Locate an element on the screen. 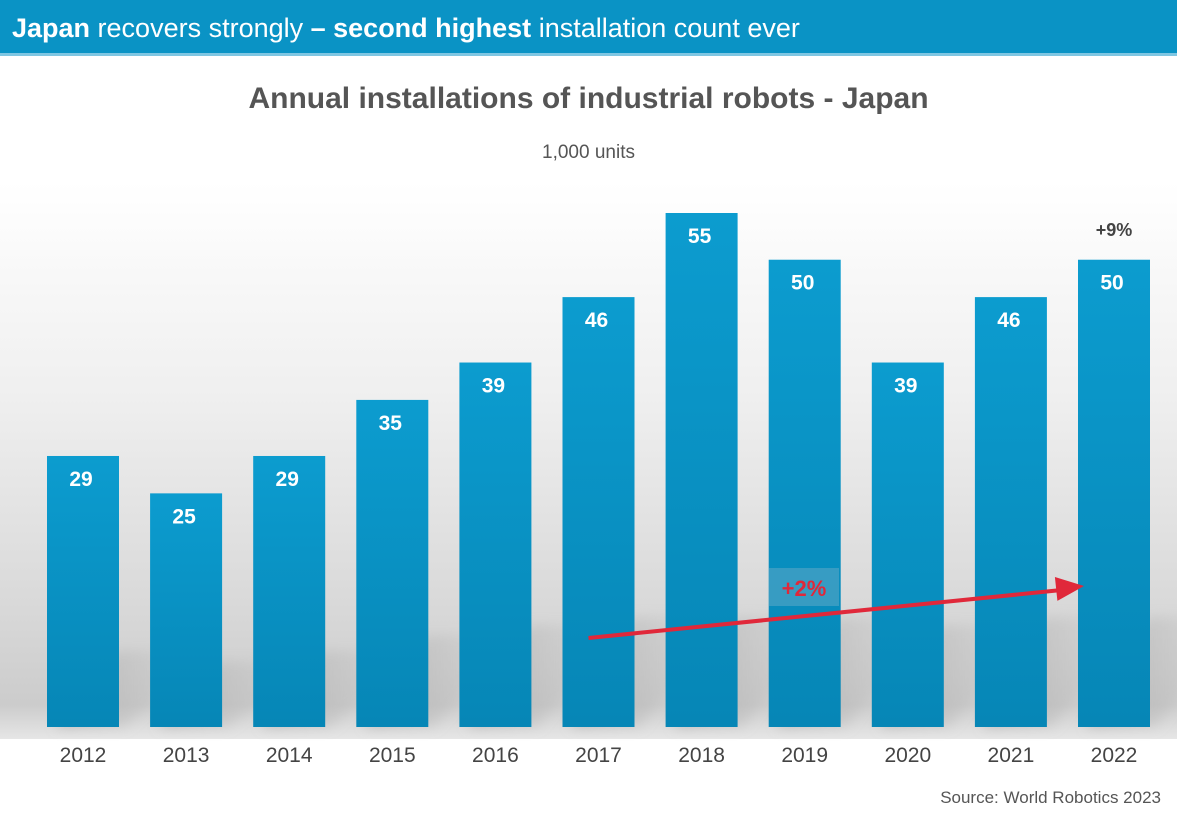  data-label: 25 is located at coordinates (184, 516).